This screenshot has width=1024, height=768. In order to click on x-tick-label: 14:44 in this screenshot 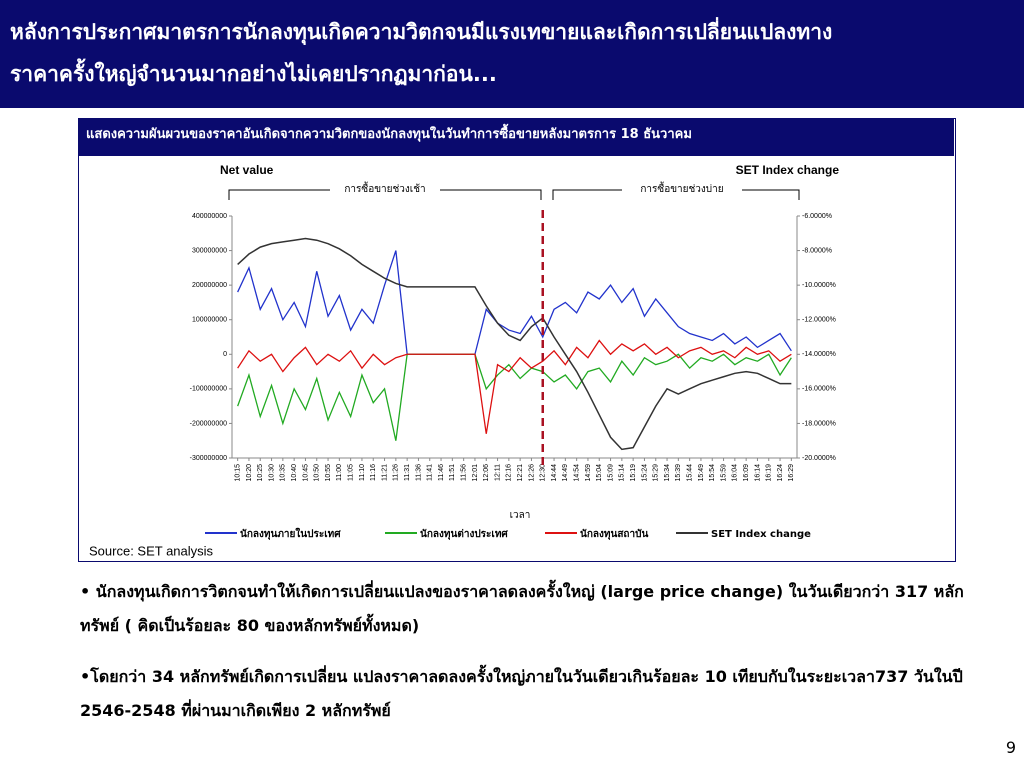, I will do `click(554, 473)`.